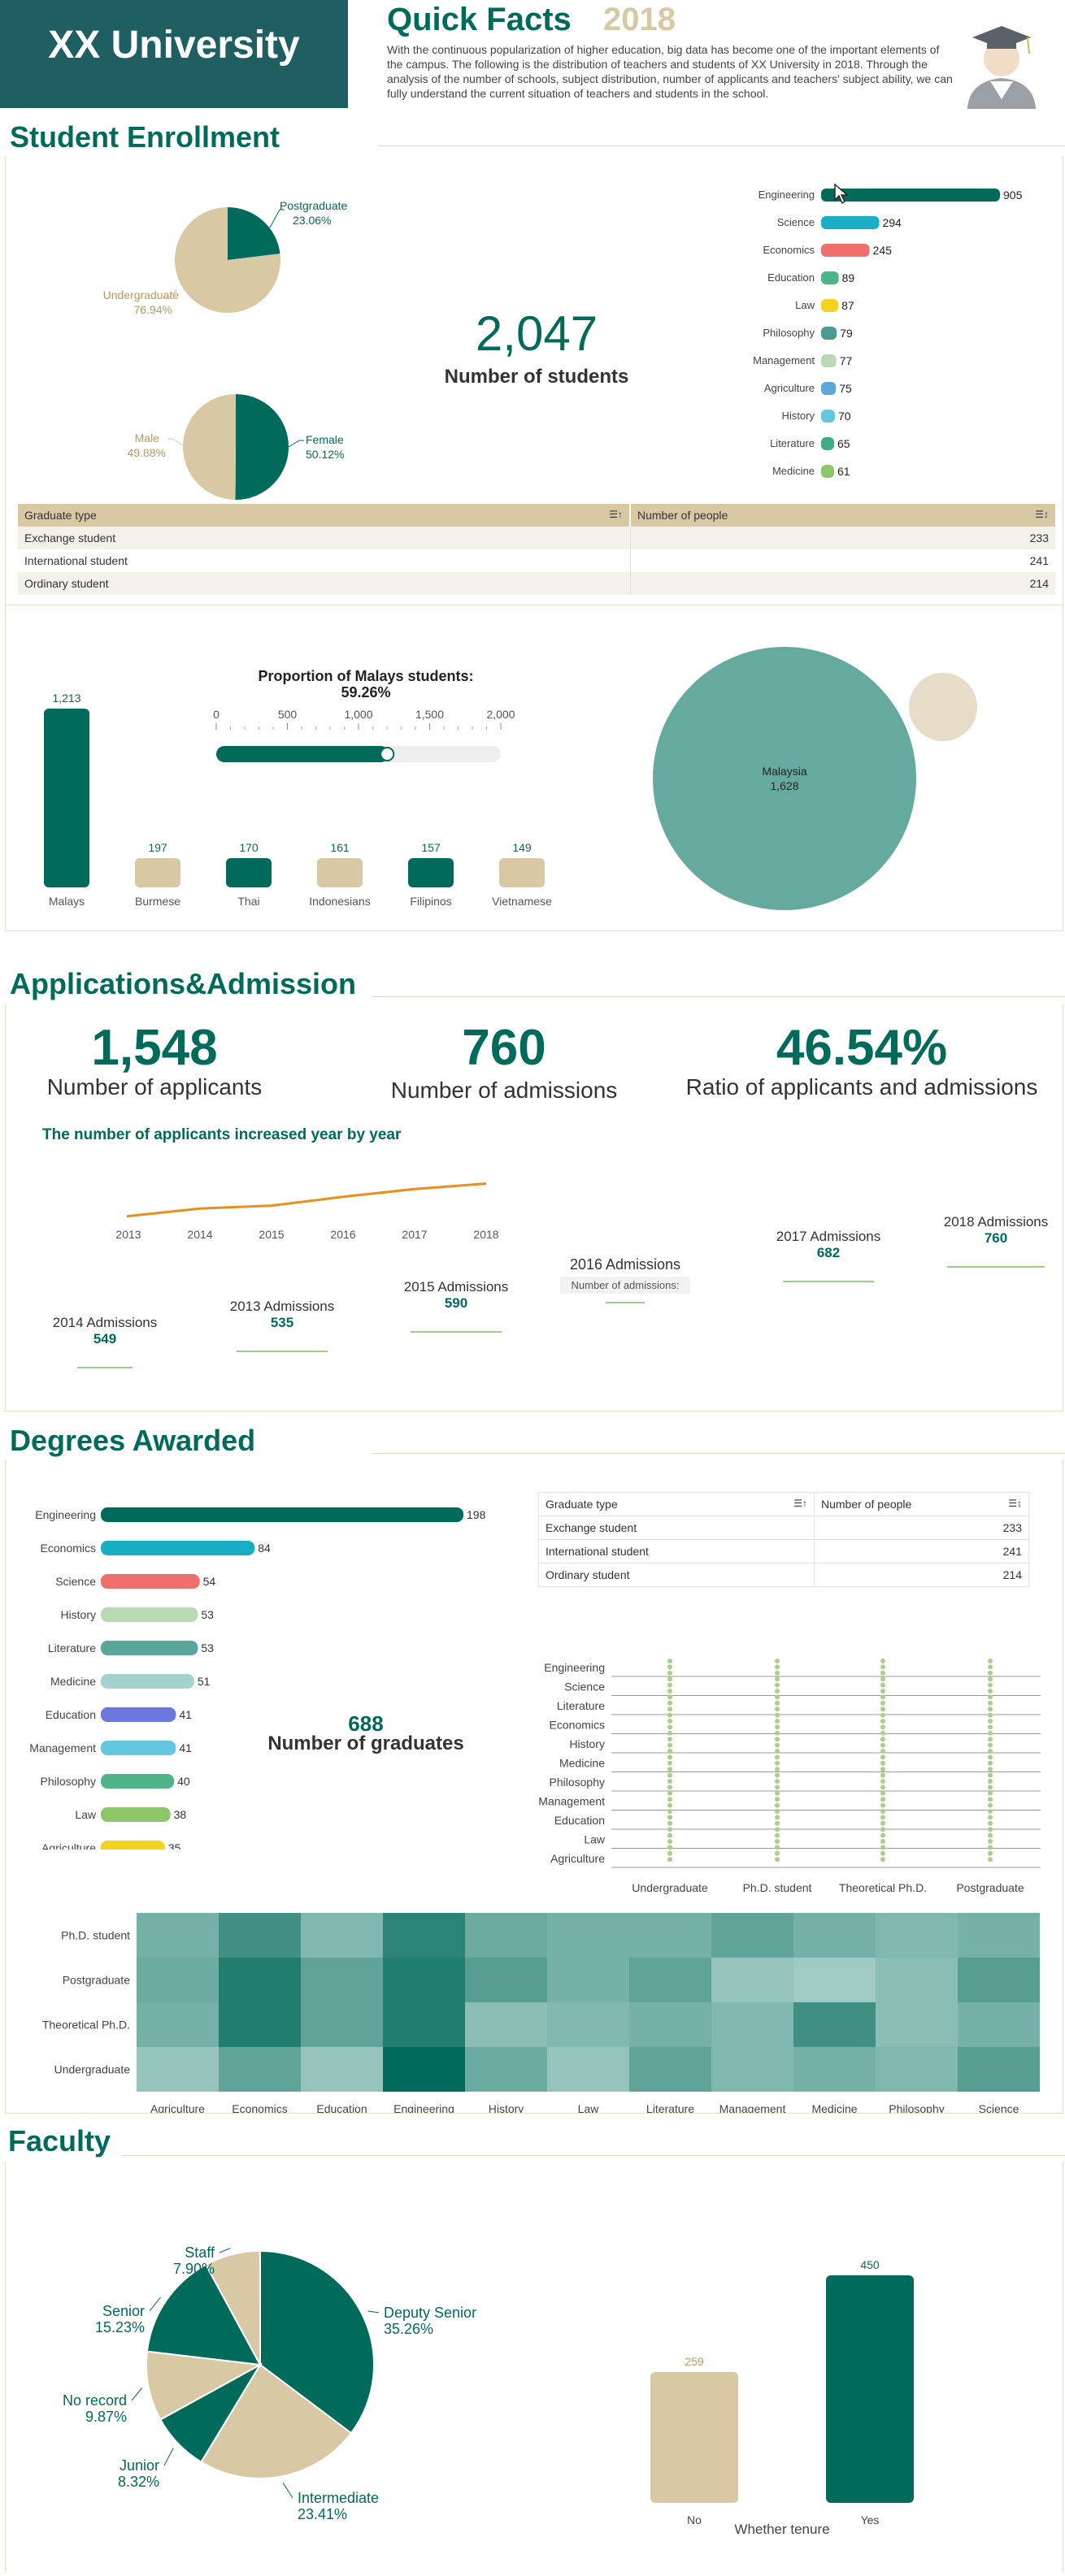 The width and height of the screenshot is (1065, 2576). What do you see at coordinates (264, 1548) in the screenshot?
I see `bar-value: 84` at bounding box center [264, 1548].